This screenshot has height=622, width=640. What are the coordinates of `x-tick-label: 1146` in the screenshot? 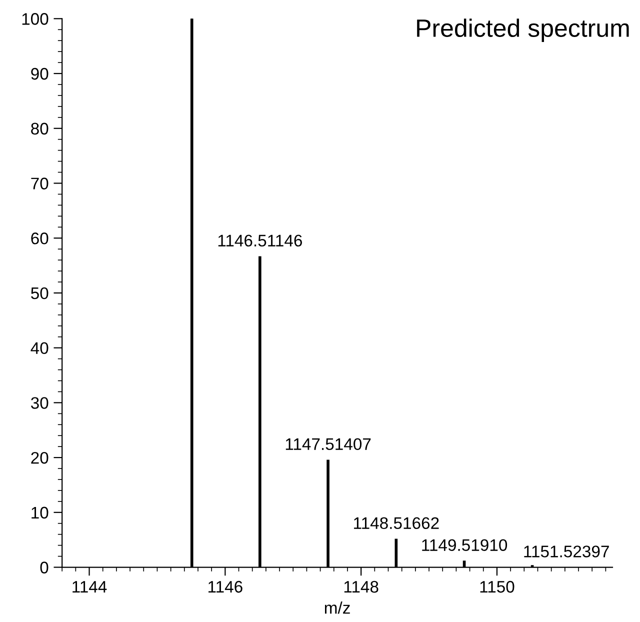 It's located at (225, 586).